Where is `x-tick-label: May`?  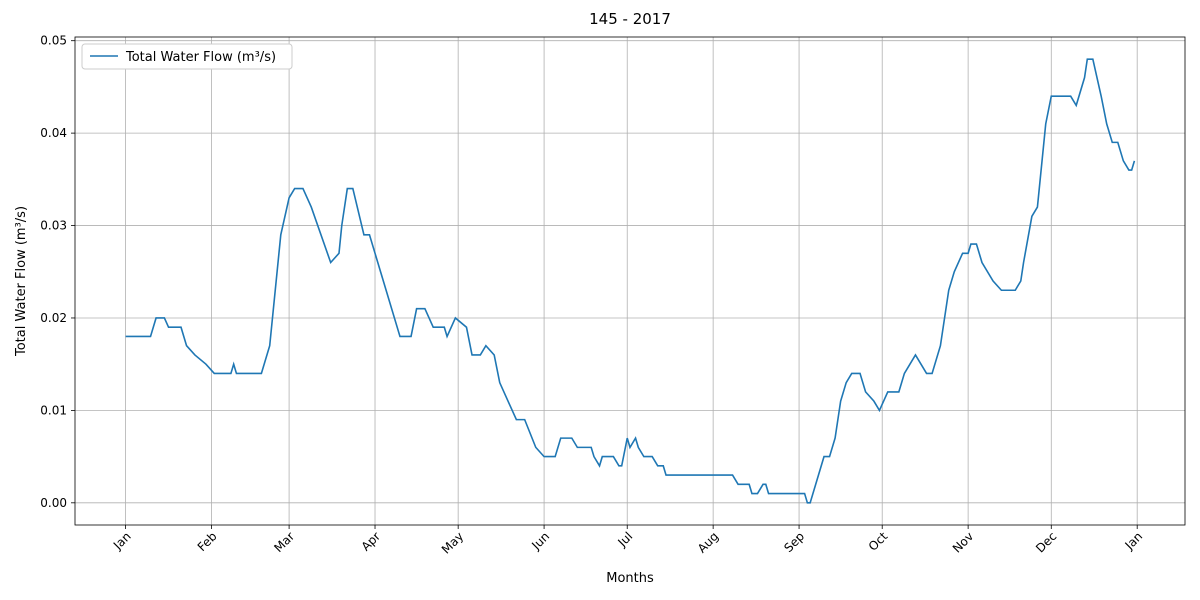
x-tick-label: May is located at coordinates (452, 542).